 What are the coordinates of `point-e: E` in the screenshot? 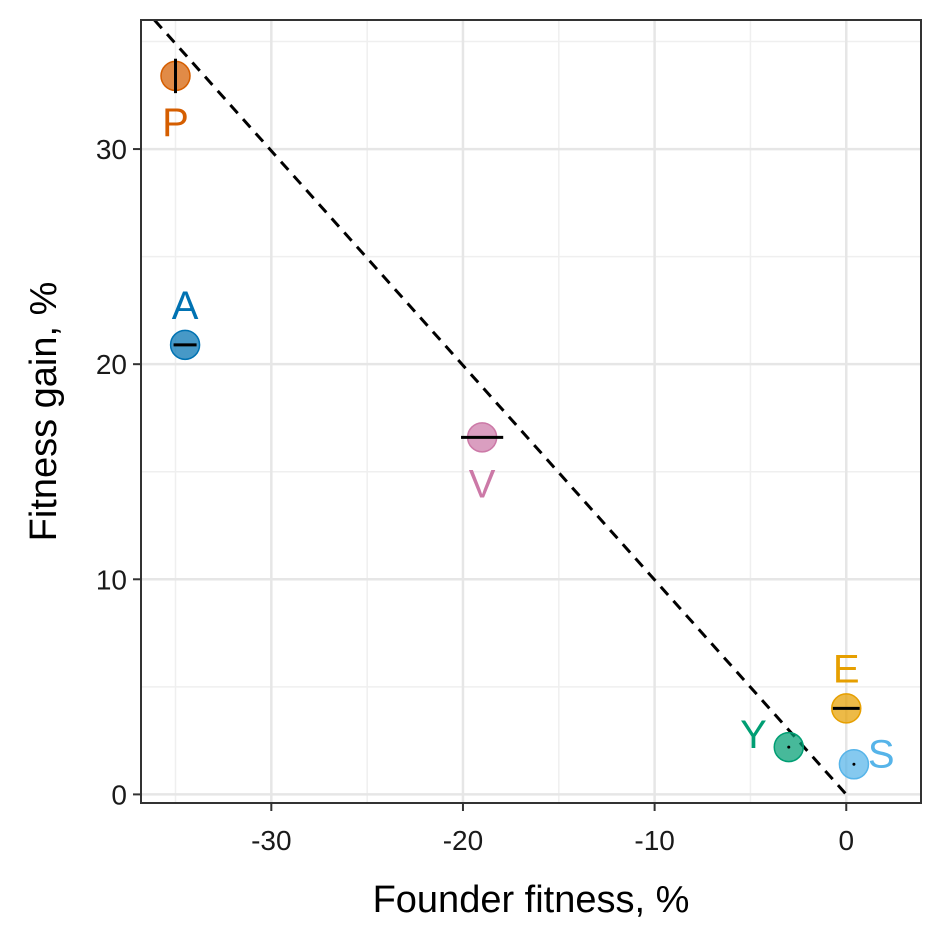 It's located at (846, 685).